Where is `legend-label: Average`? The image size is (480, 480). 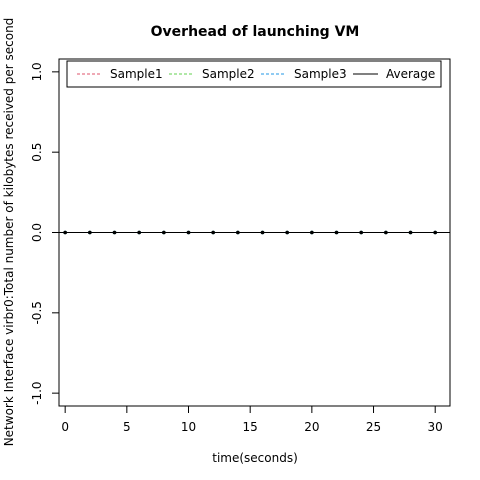
legend-label: Average is located at coordinates (410, 74).